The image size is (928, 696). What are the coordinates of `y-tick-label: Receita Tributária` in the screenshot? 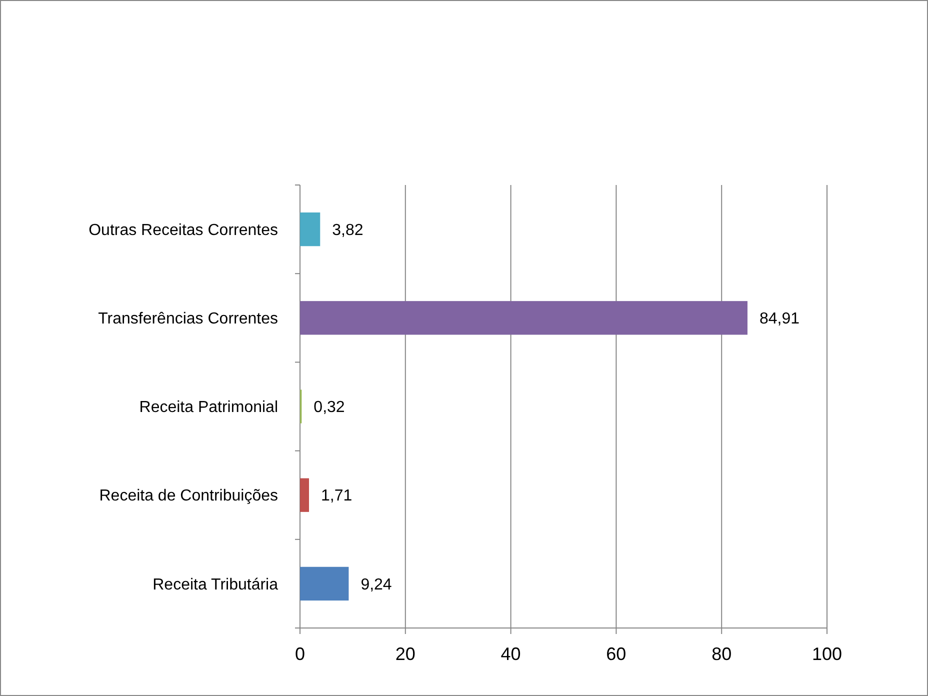 It's located at (215, 585).